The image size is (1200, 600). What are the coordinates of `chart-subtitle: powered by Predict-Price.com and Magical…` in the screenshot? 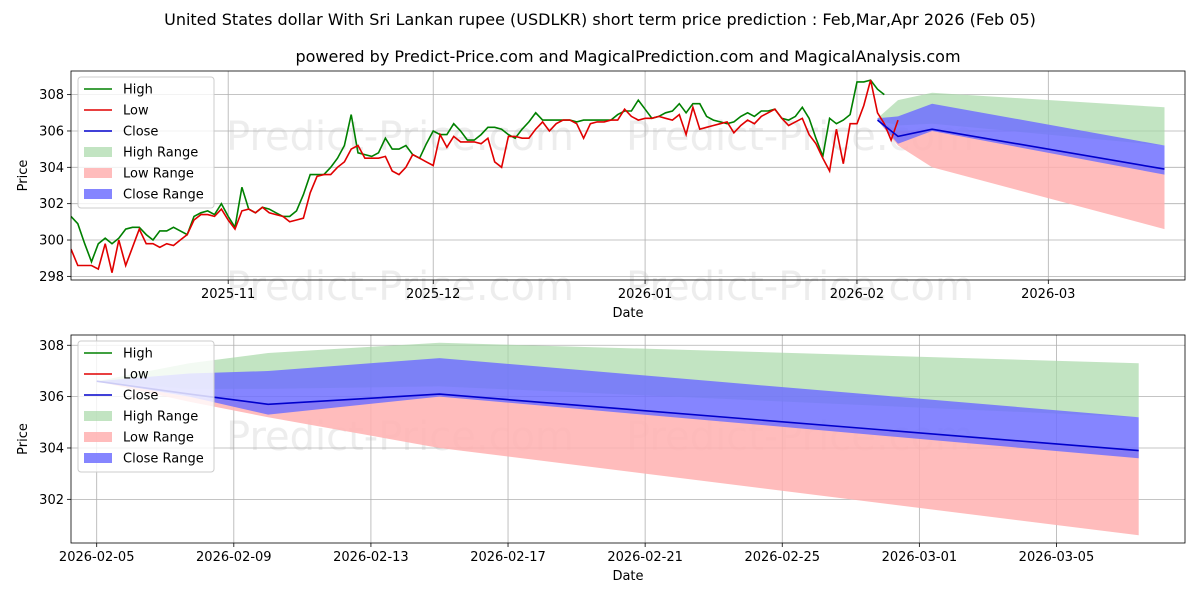 It's located at (627, 56).